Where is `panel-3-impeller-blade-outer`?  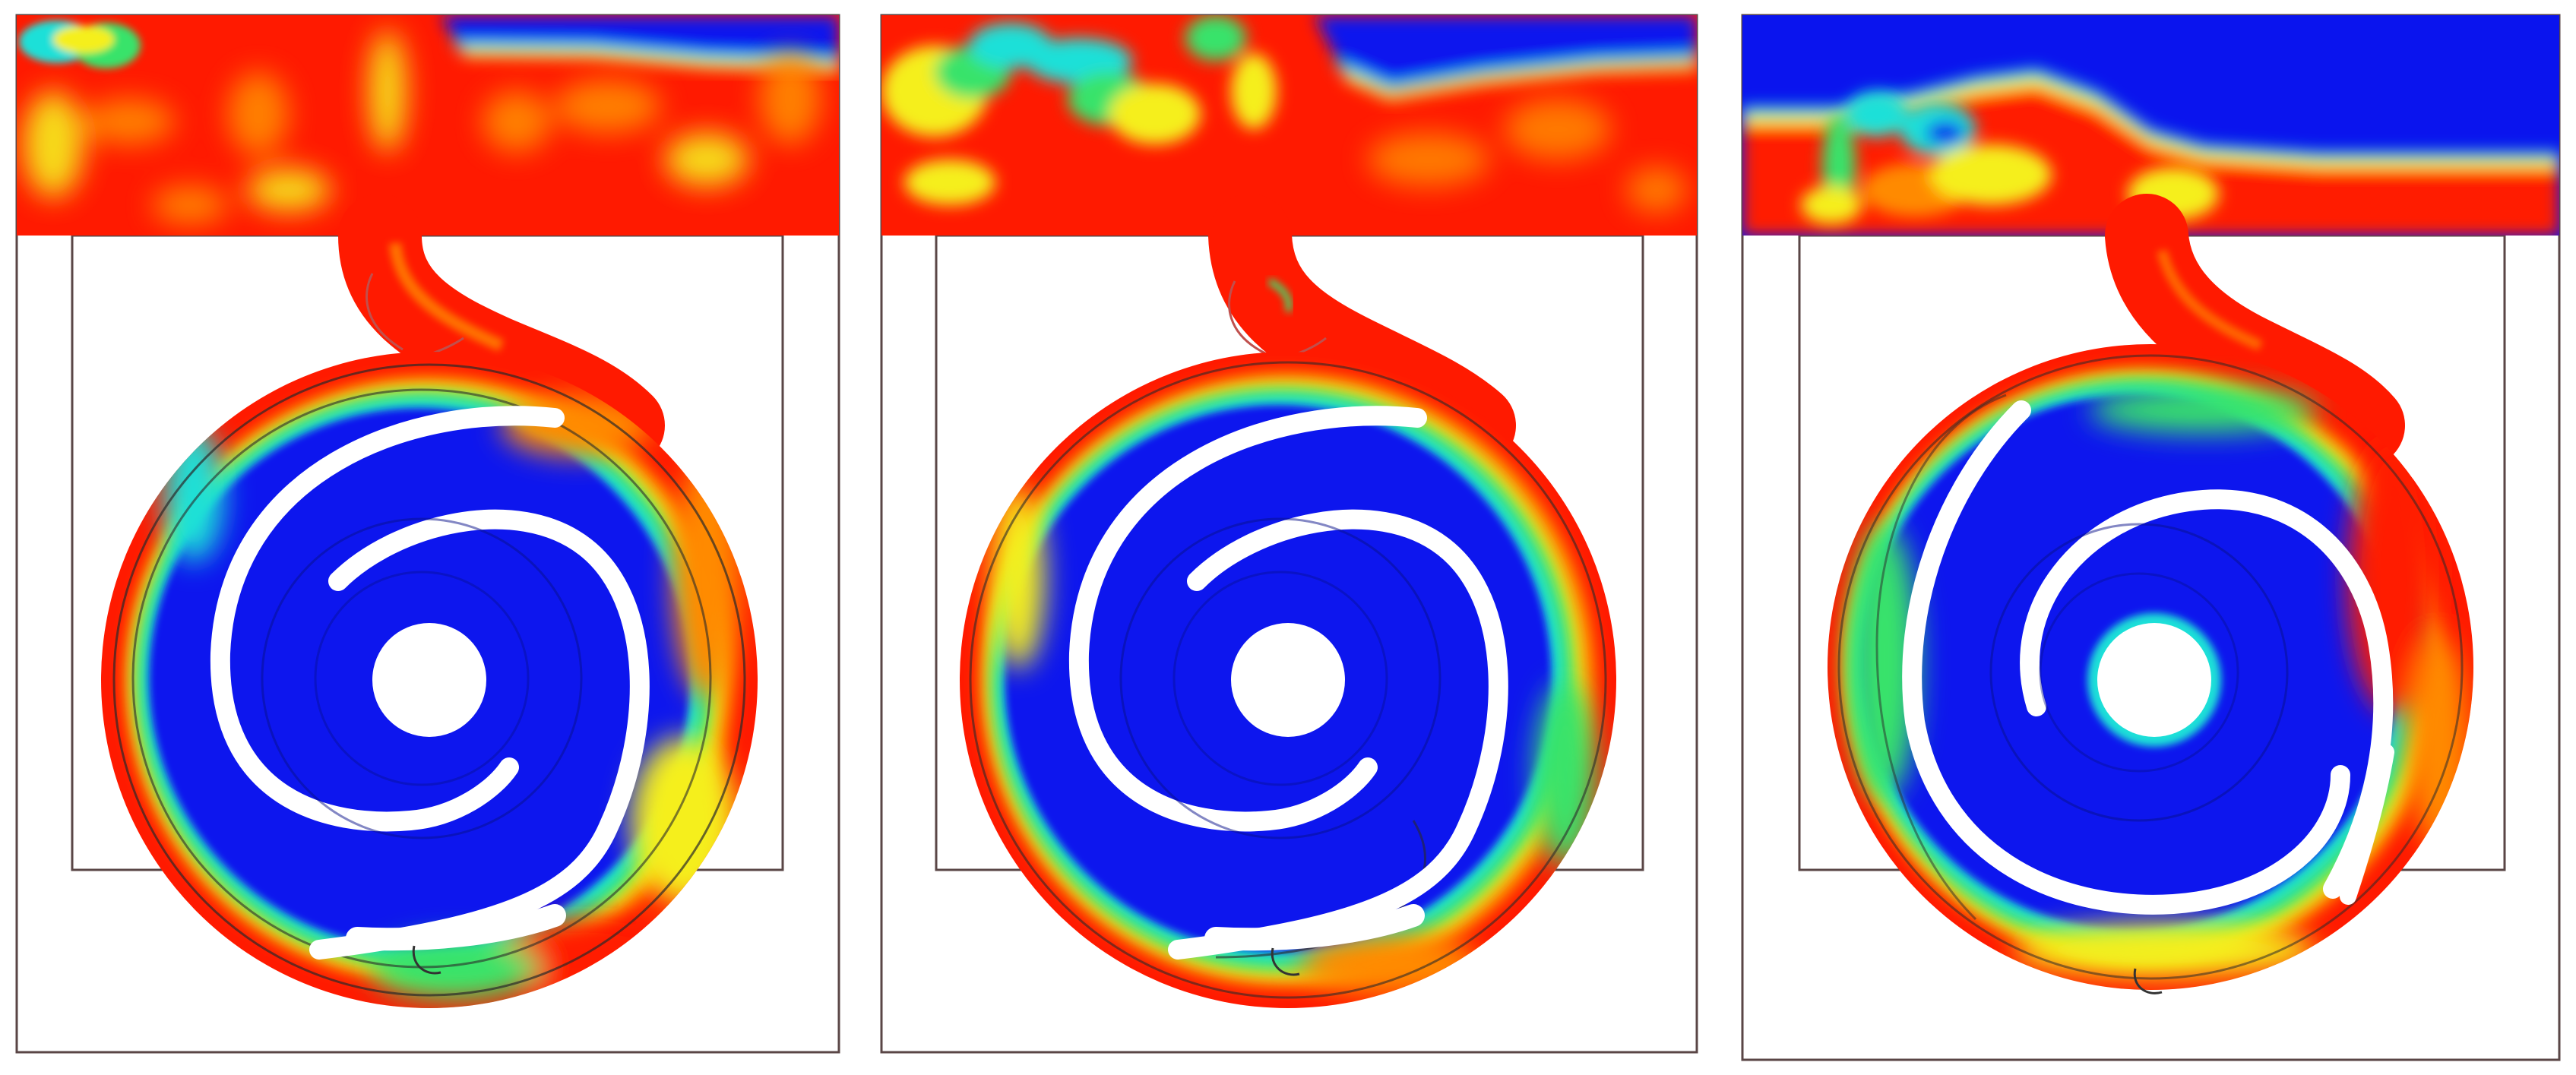
panel-3-impeller-blade-outer is located at coordinates (2126, 657).